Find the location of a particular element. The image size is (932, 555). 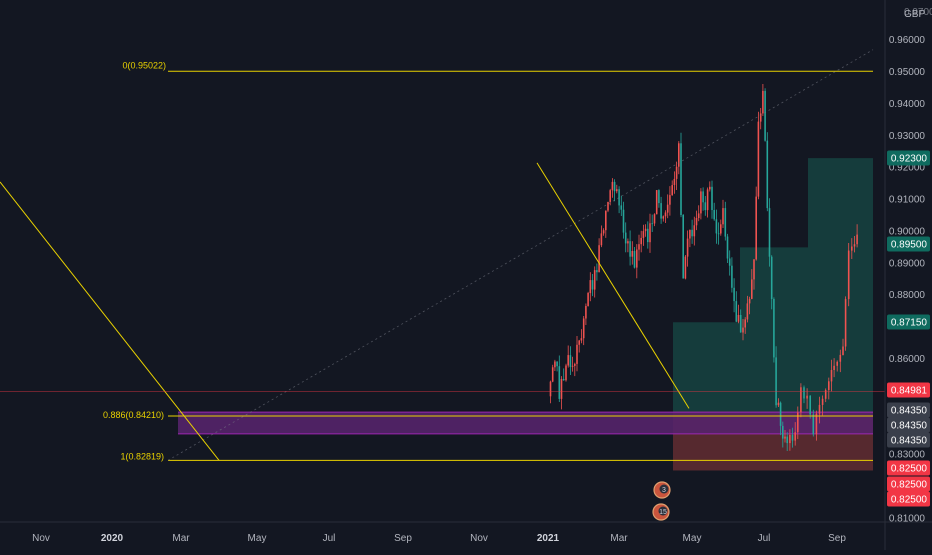

time-tick-label: Nov is located at coordinates (479, 538).